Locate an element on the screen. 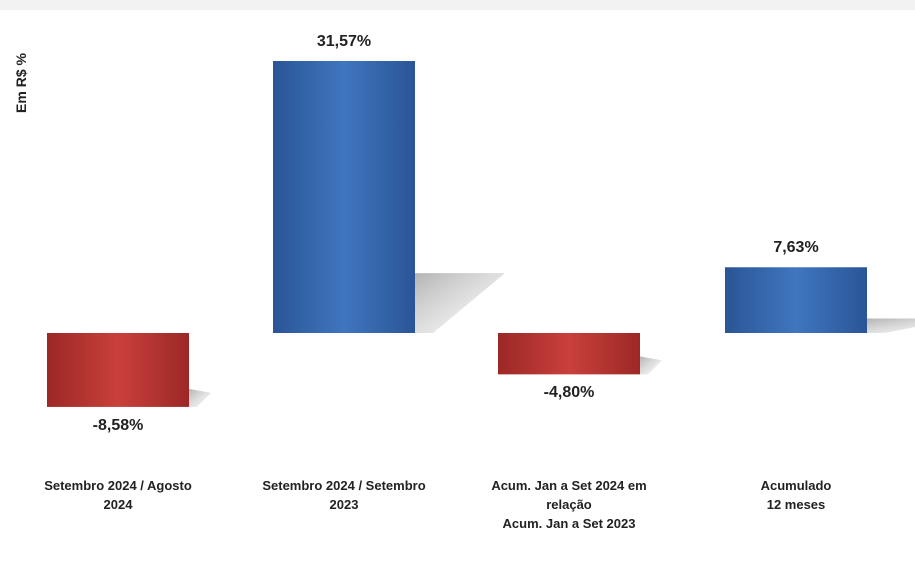 This screenshot has height=564, width=915. category-label-4: Acumulado 12 meses is located at coordinates (796, 495).